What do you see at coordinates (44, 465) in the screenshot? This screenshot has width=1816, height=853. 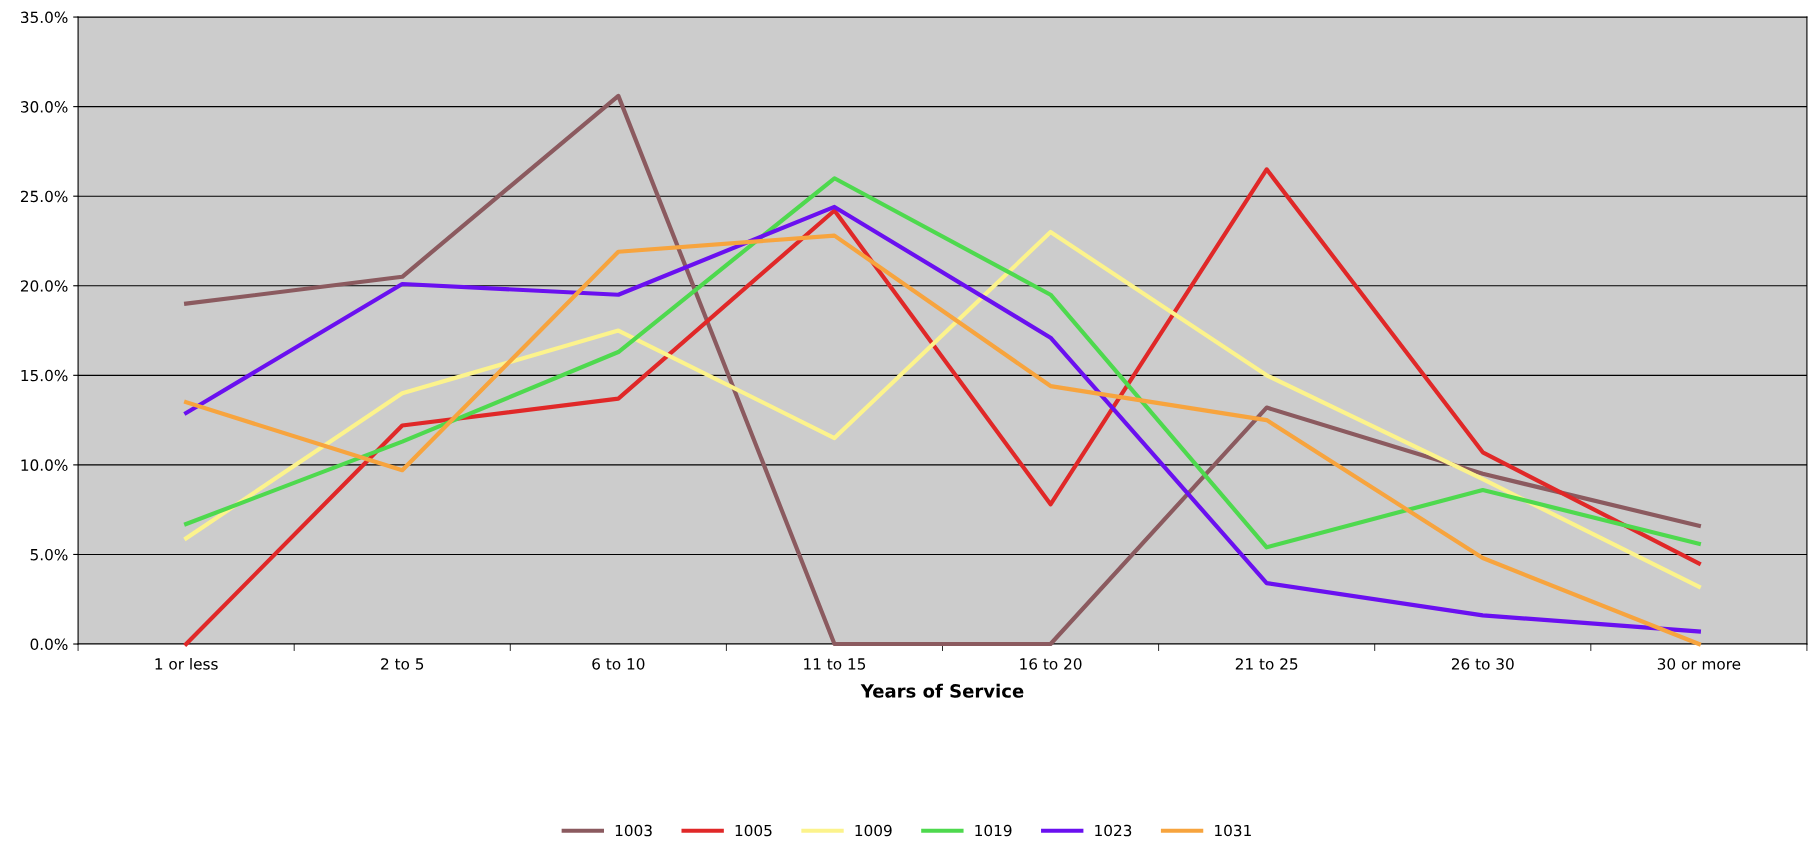 I see `y-tick-label: 10.0%` at bounding box center [44, 465].